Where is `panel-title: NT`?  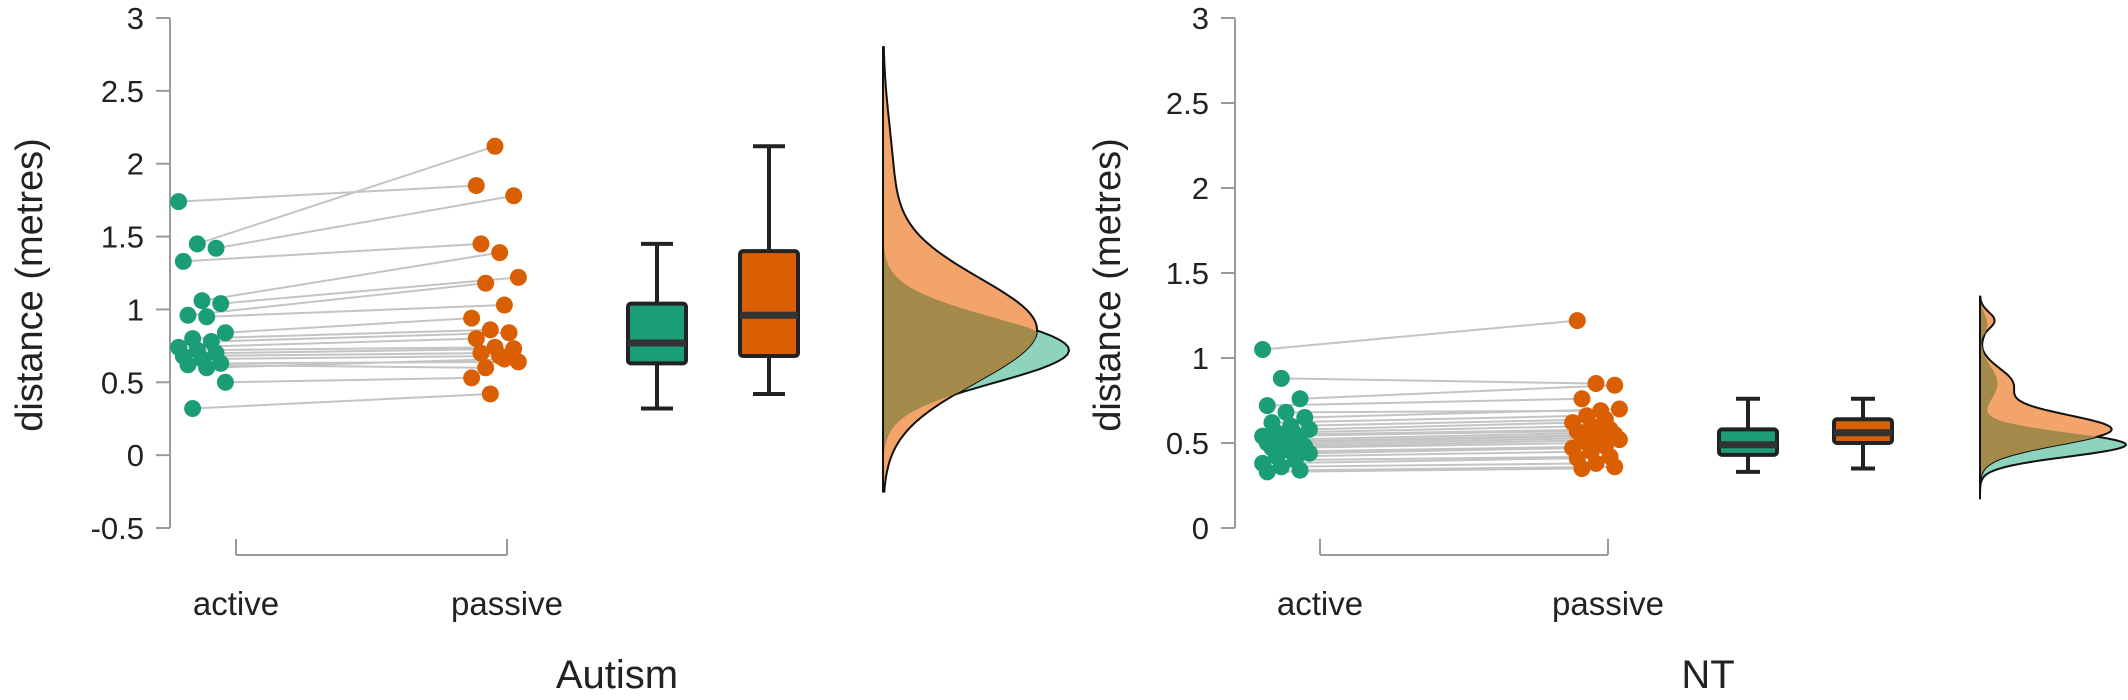 panel-title: NT is located at coordinates (1707, 674).